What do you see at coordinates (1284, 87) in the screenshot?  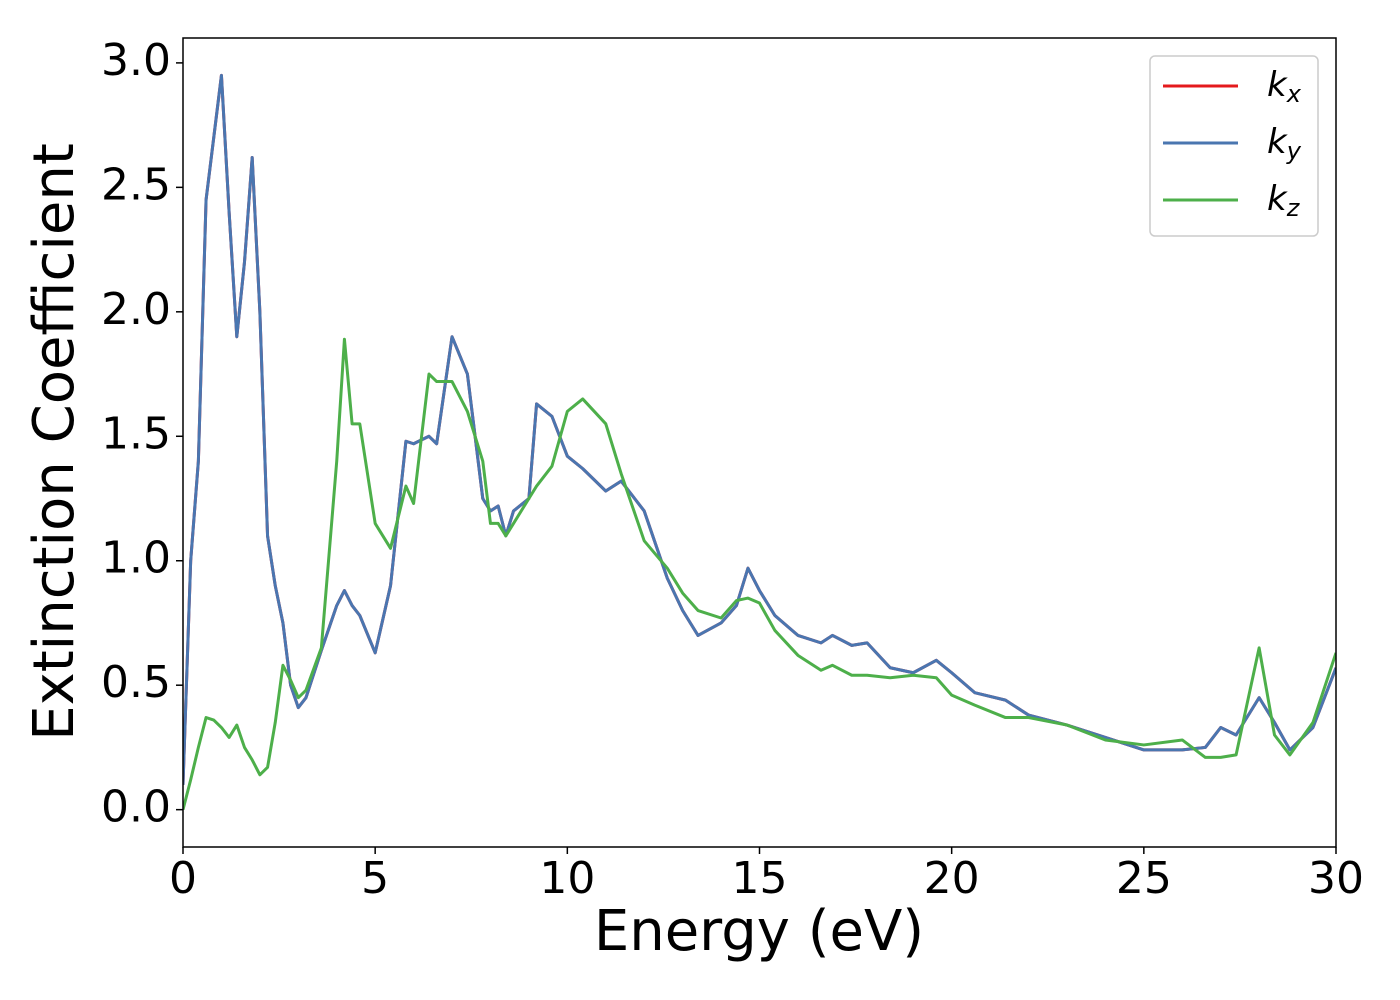 I see `legend-label: kx` at bounding box center [1284, 87].